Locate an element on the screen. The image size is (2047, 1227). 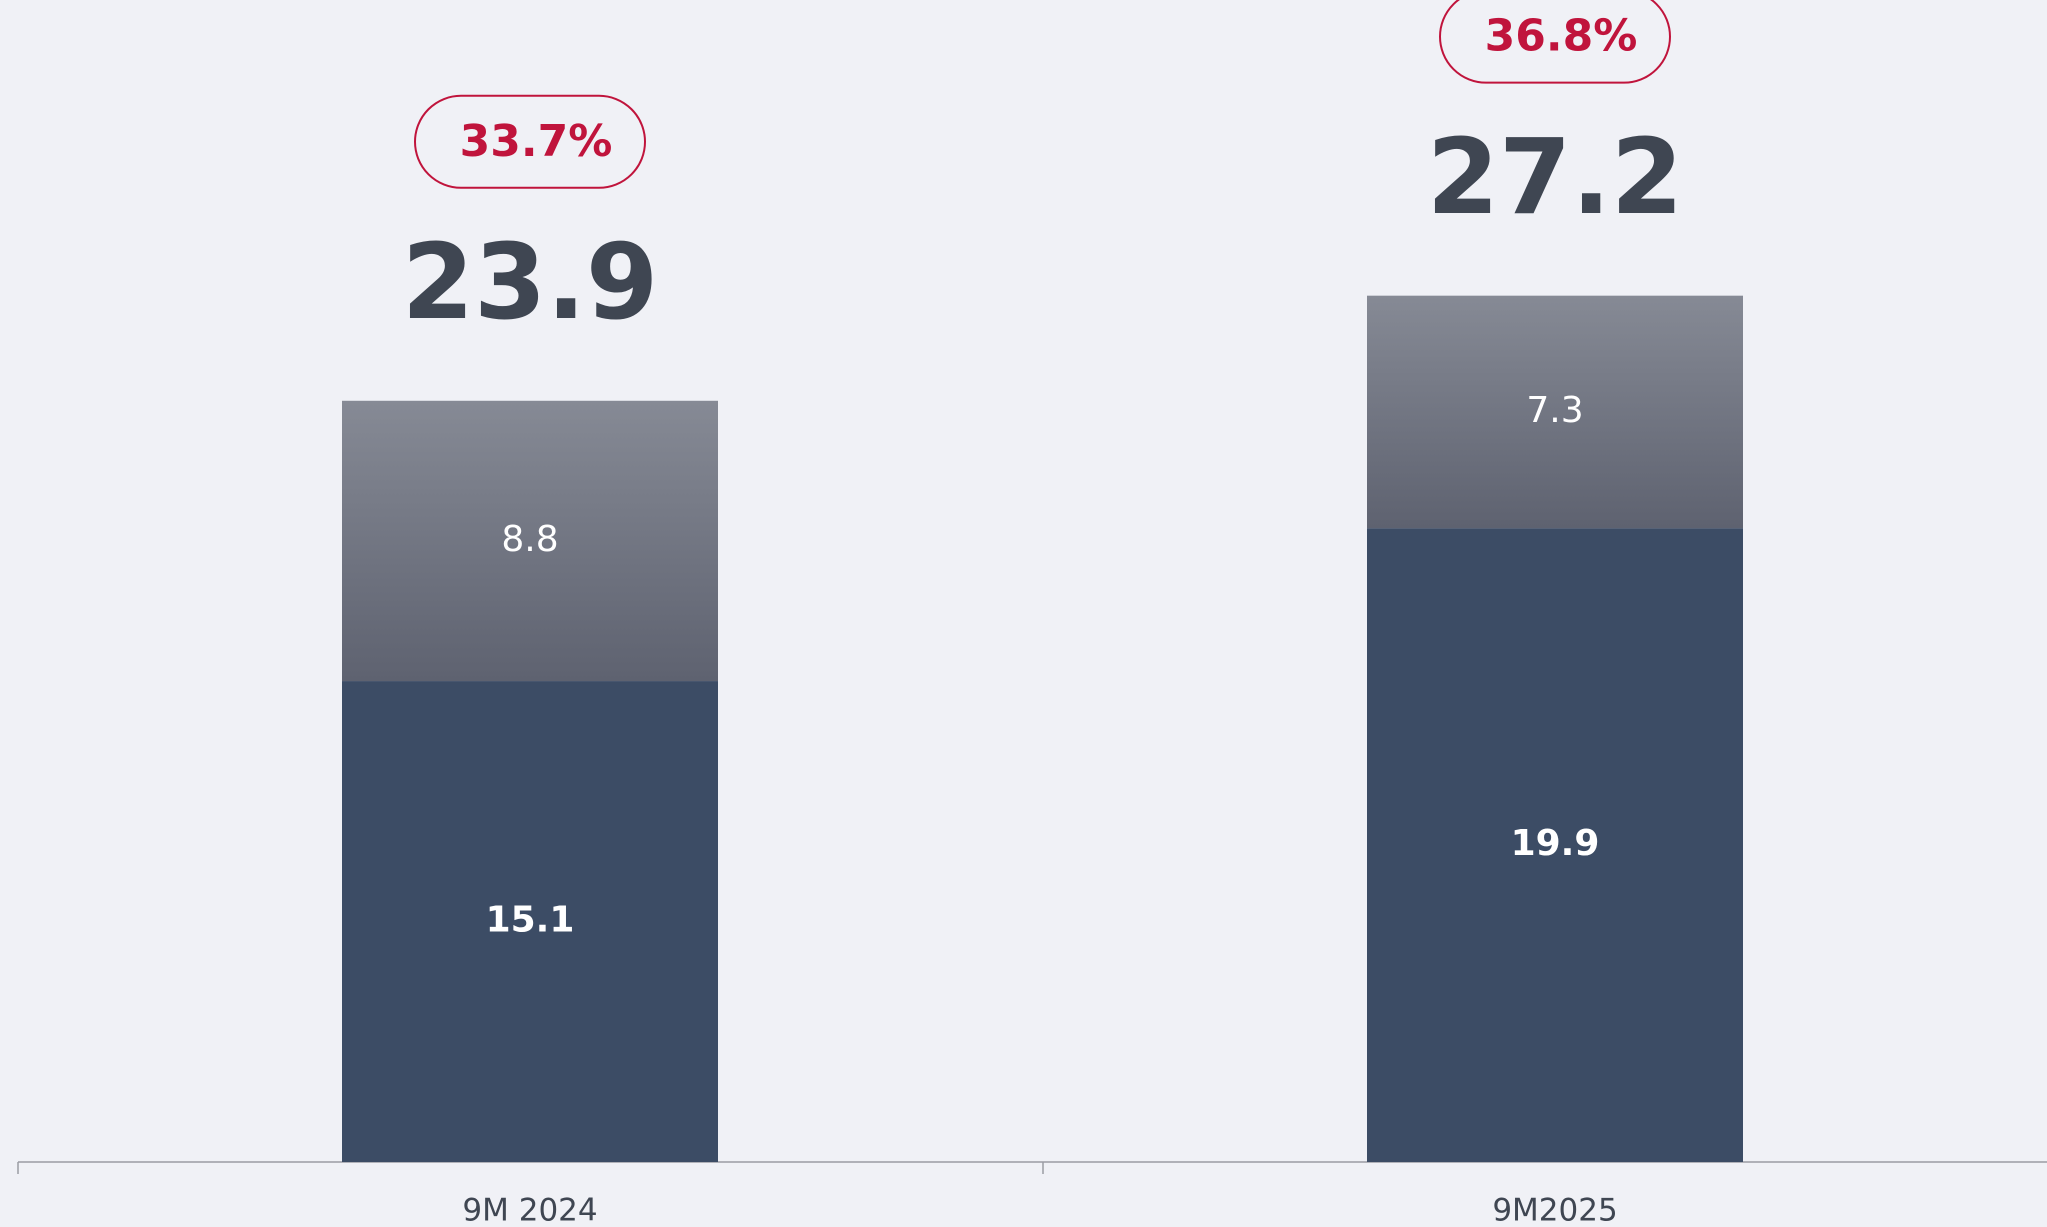
annotation-label: 33.7% is located at coordinates (536, 141).